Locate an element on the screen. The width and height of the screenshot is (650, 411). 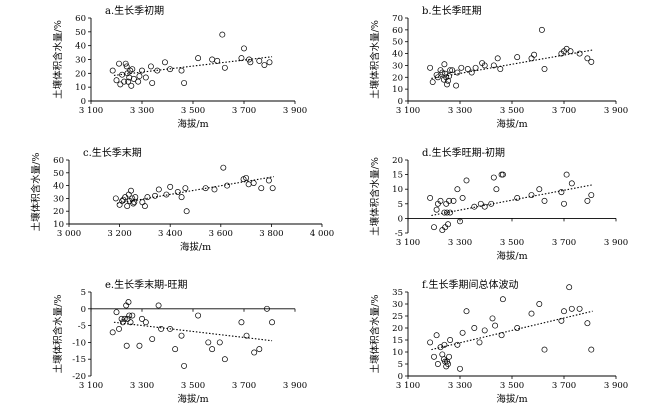
trend-line is located at coordinates (193, 66).